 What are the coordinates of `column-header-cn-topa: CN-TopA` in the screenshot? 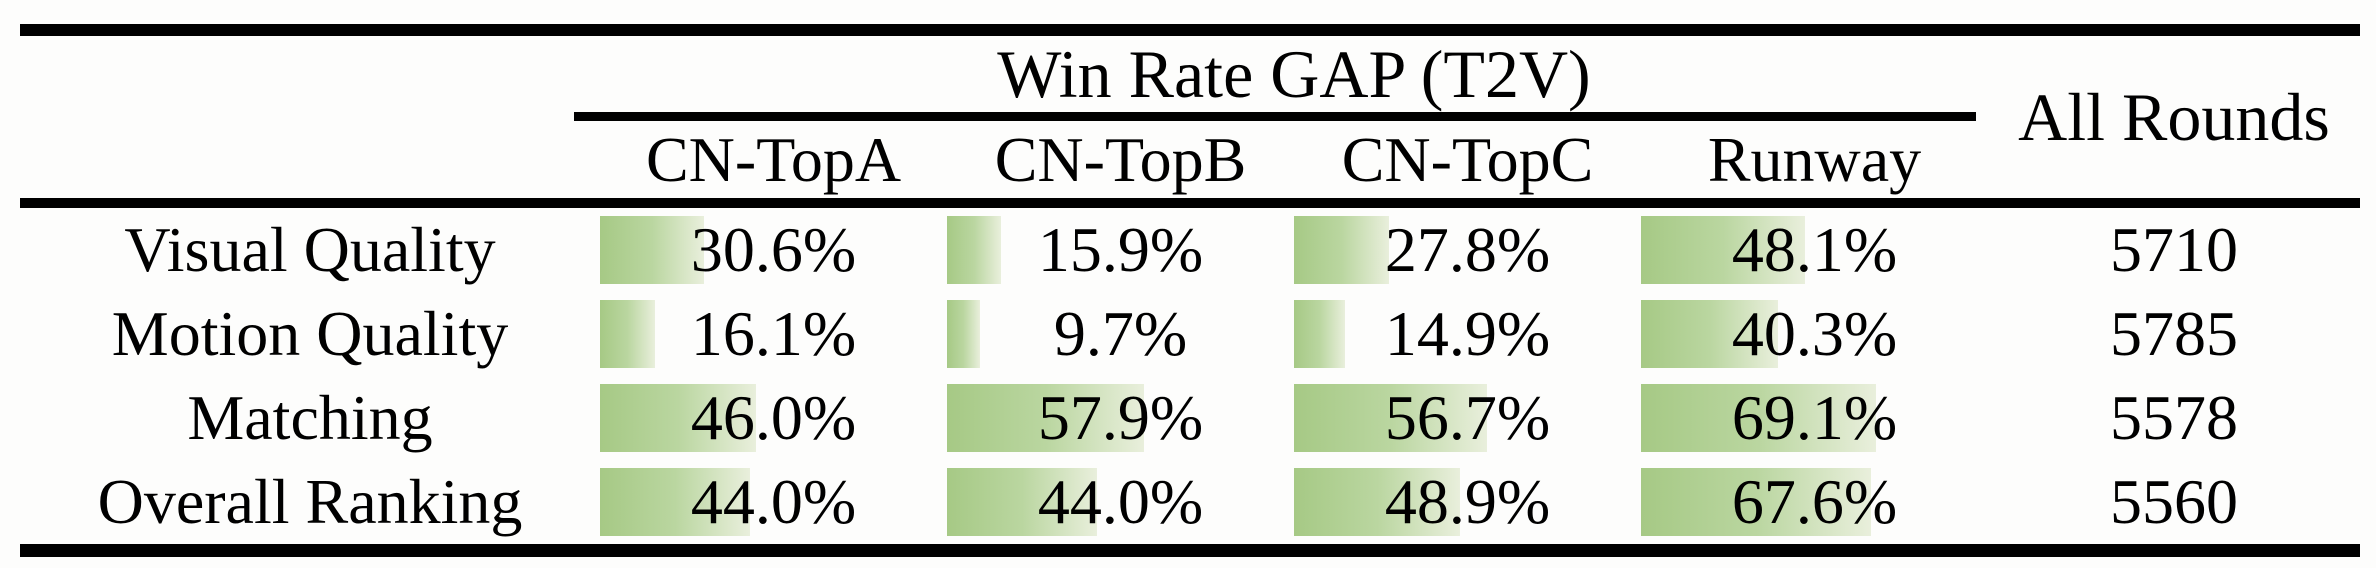 It's located at (773, 159).